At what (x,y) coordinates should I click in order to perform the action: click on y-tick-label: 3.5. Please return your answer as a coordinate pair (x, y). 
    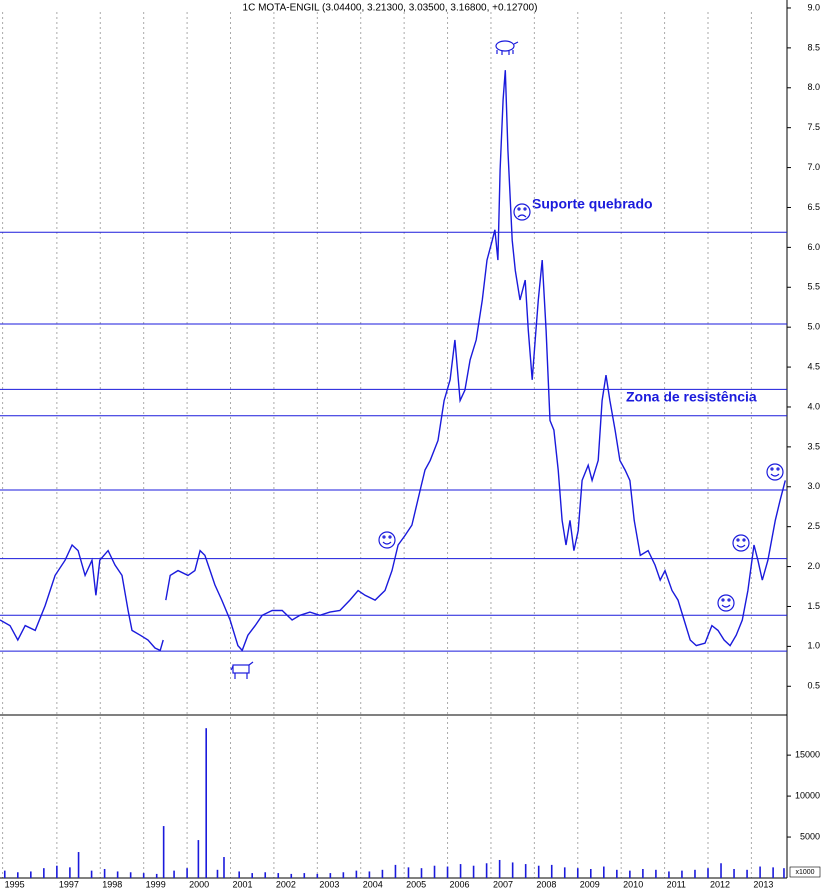
    Looking at the image, I should click on (813, 446).